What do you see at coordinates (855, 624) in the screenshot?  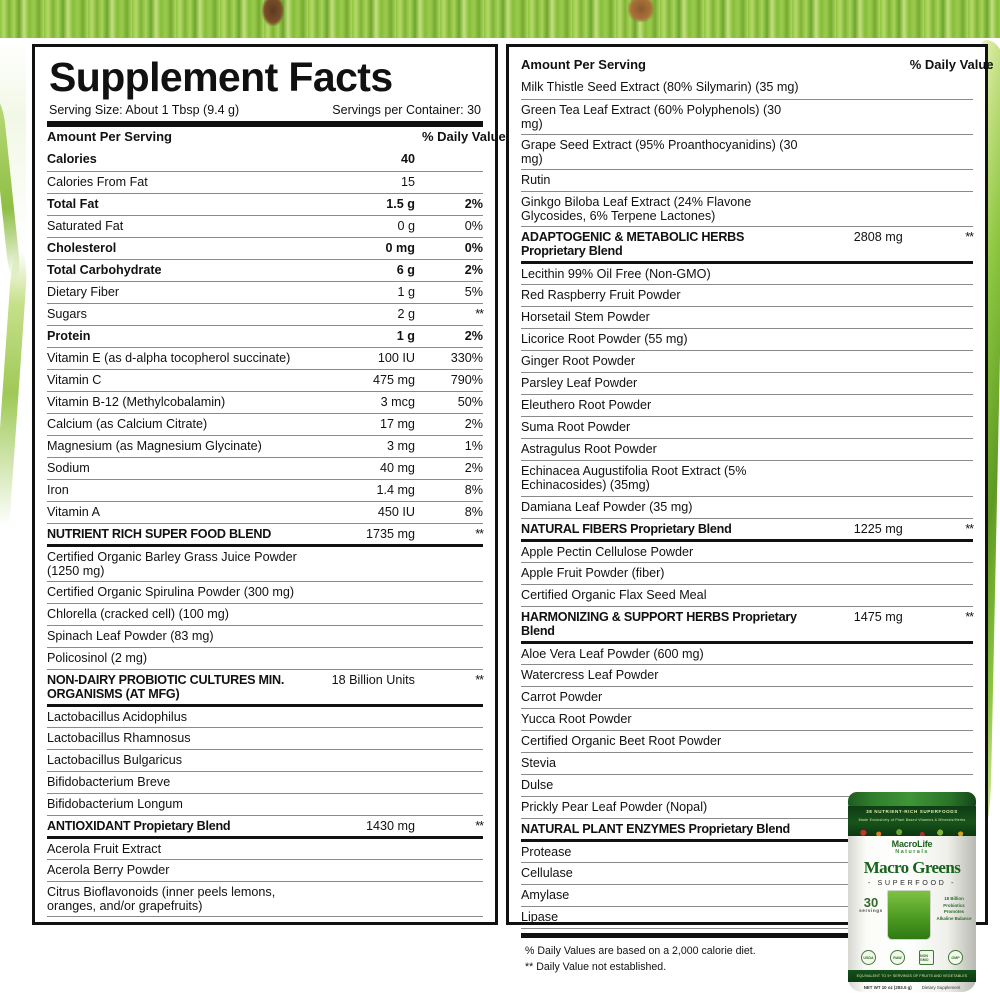 I see `amount-value: 1475 mg` at bounding box center [855, 624].